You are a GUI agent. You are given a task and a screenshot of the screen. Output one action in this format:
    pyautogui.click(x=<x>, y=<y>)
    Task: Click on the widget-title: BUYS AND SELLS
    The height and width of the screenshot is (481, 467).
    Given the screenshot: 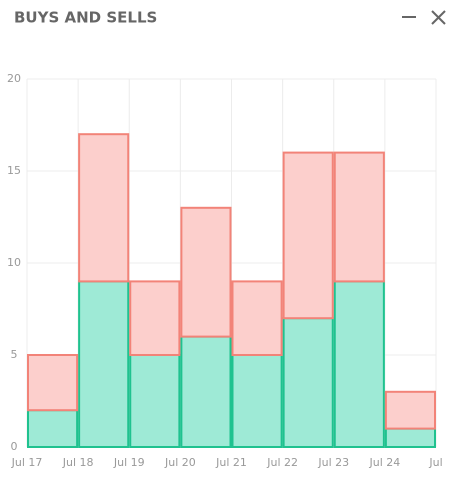 What is the action you would take?
    pyautogui.click(x=85, y=18)
    